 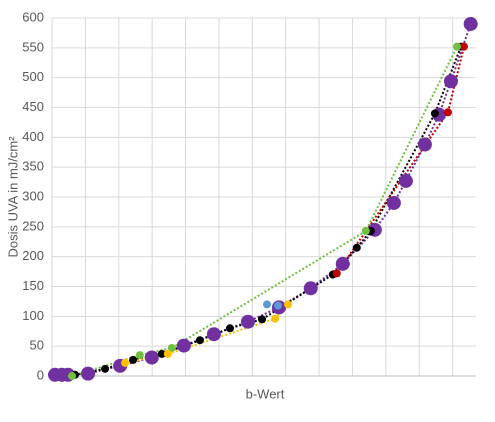 What do you see at coordinates (265, 393) in the screenshot?
I see `x-axis-label: b-Wert` at bounding box center [265, 393].